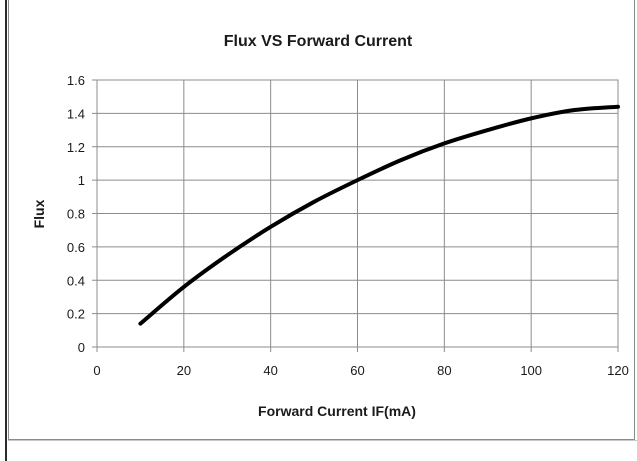 This screenshot has height=461, width=637. I want to click on x-tick-label: 0, so click(96, 370).